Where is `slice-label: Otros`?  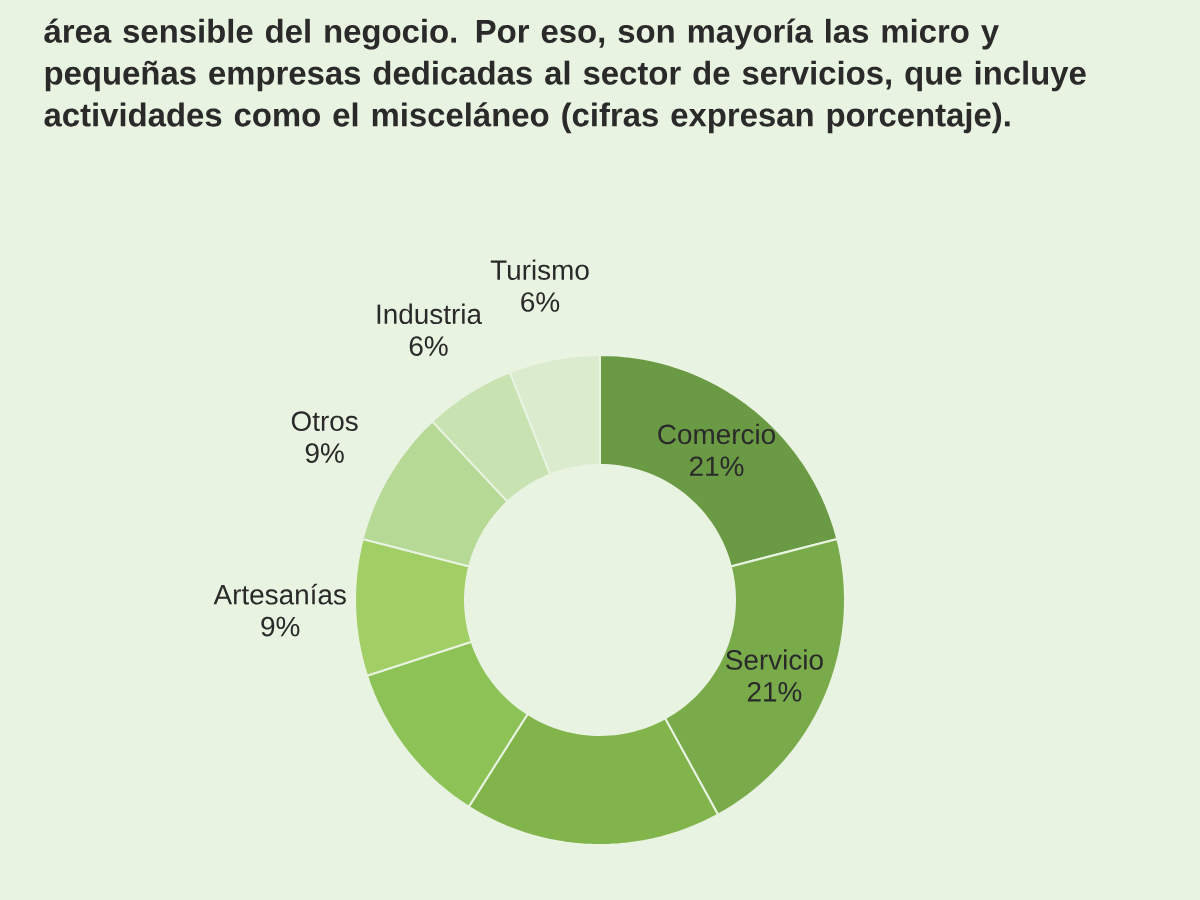
slice-label: Otros is located at coordinates (324, 421).